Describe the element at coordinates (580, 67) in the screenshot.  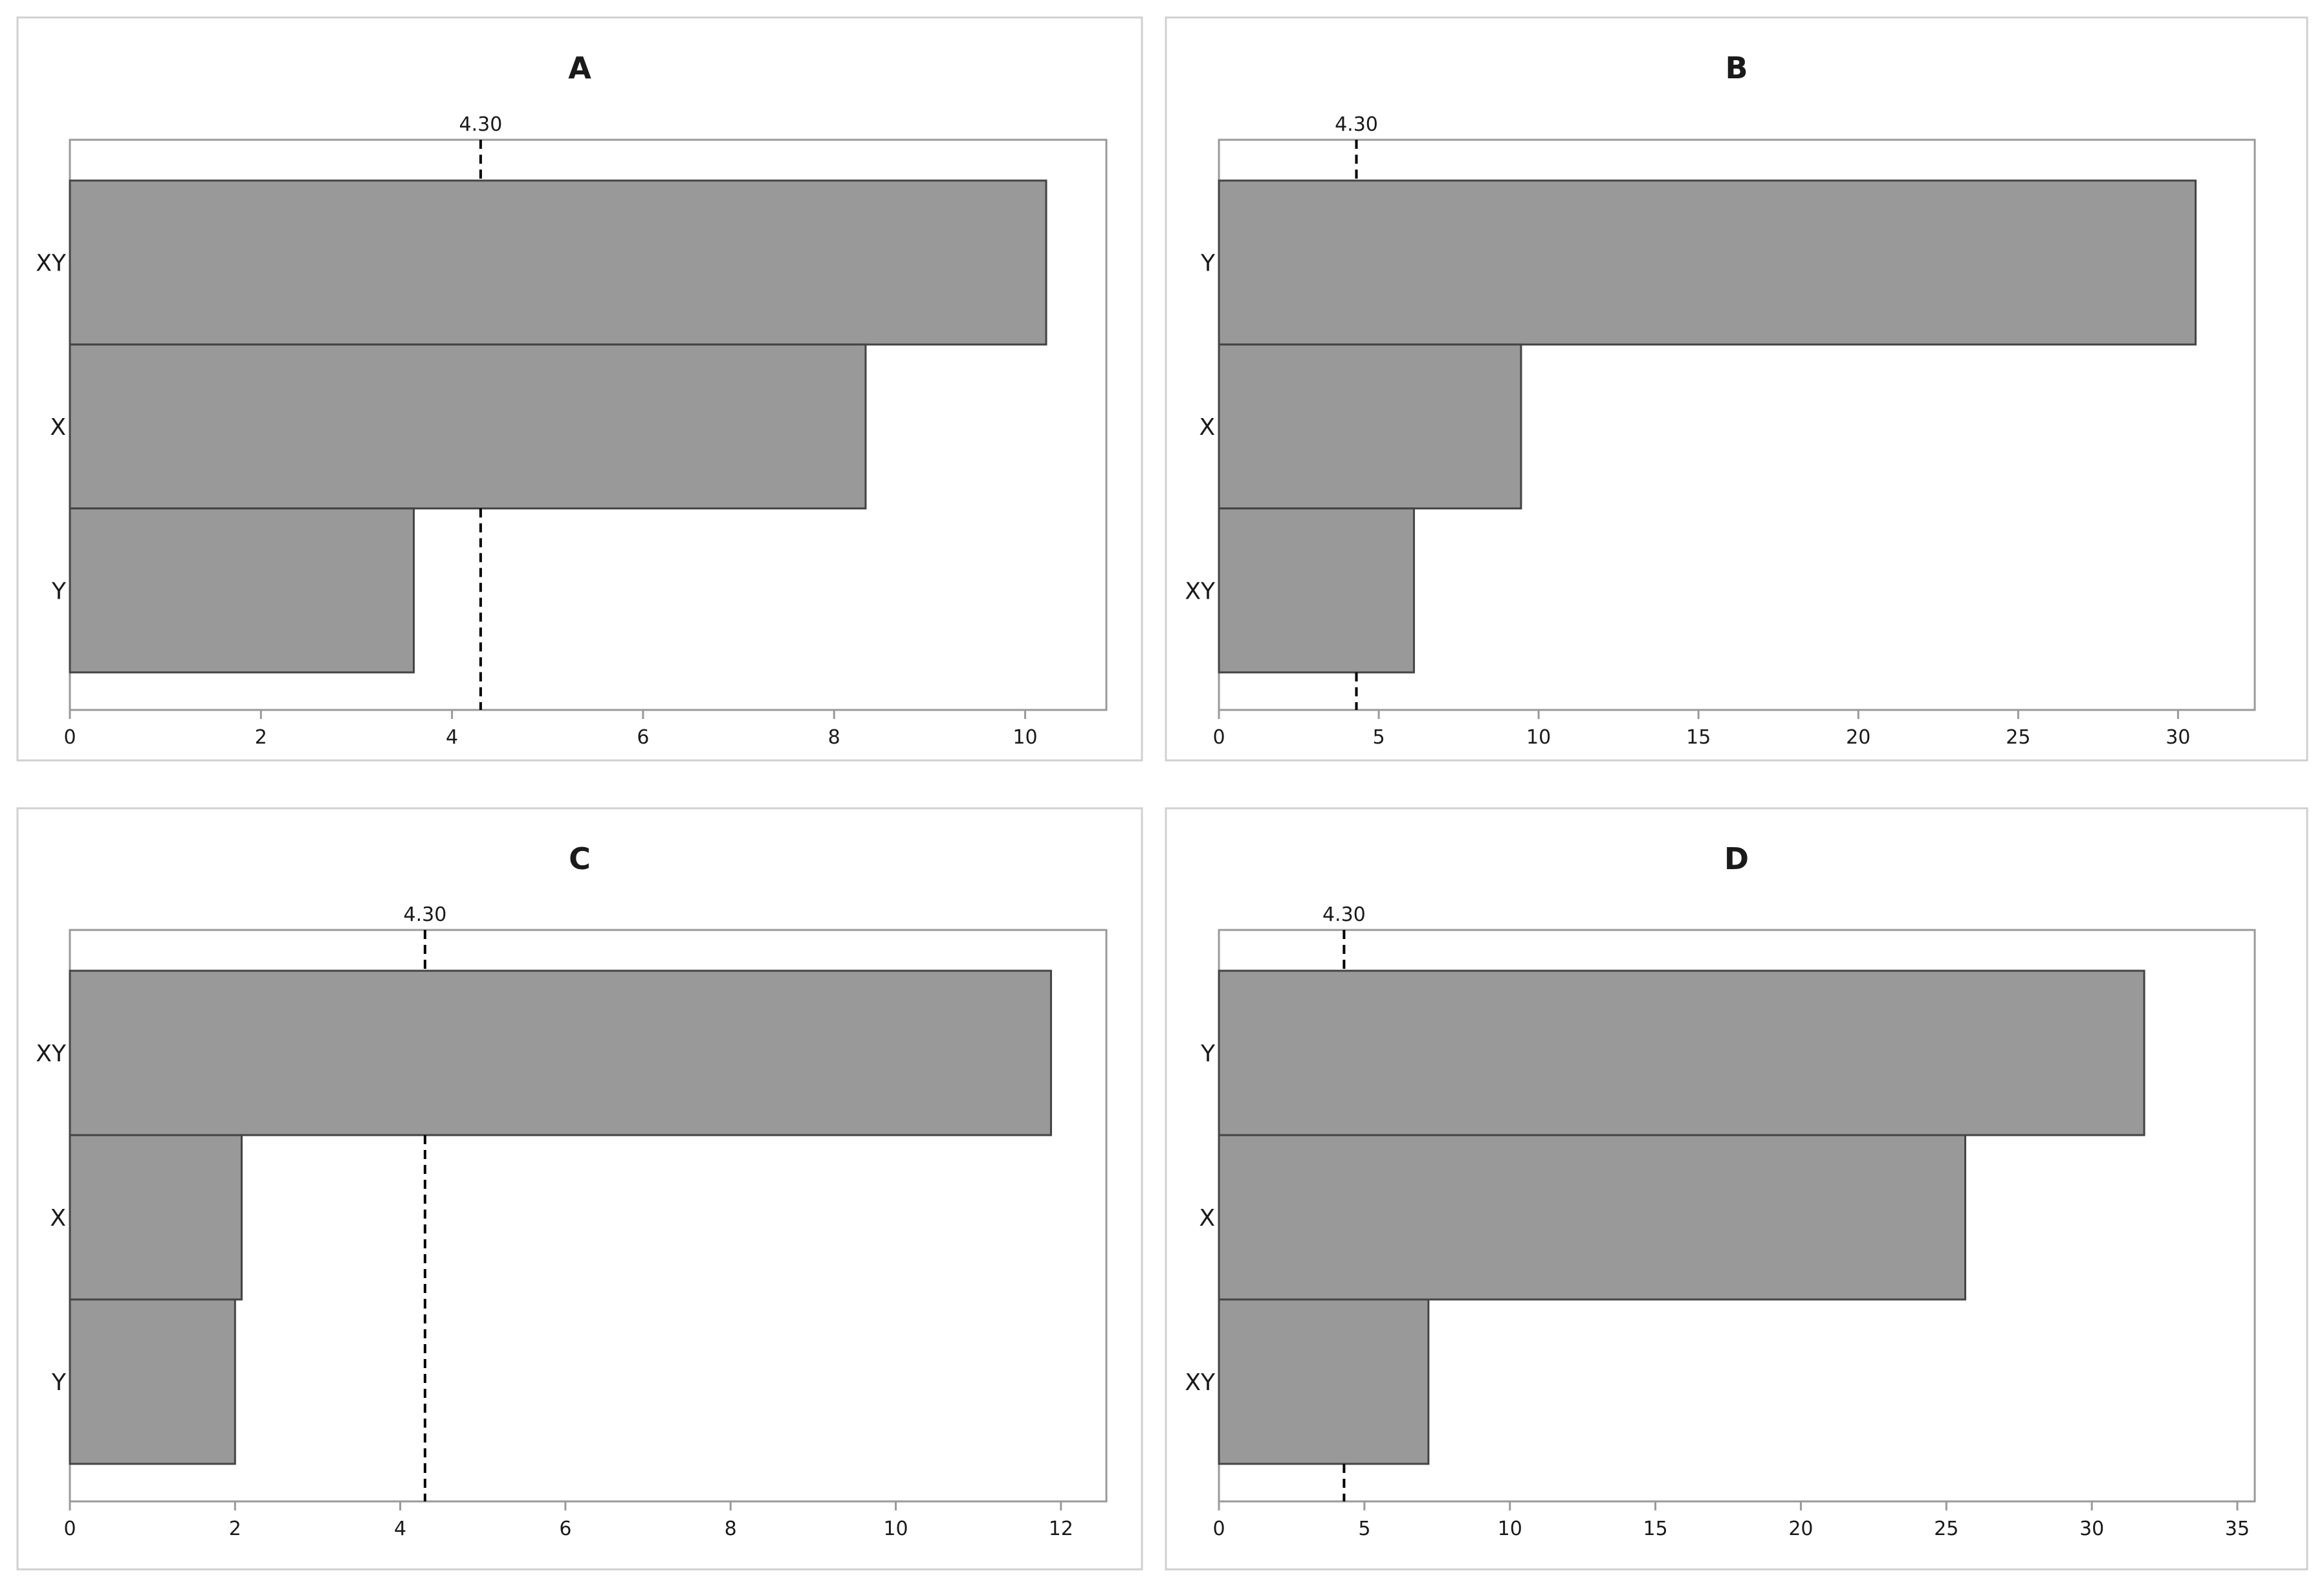
I see `chart-title: A` at that location.